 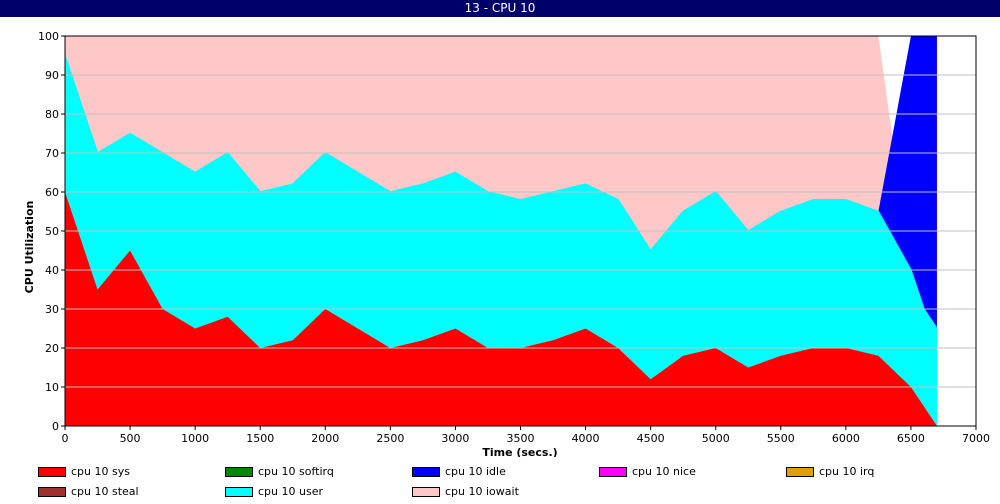 I want to click on y-tick-label: 0, so click(x=55, y=426).